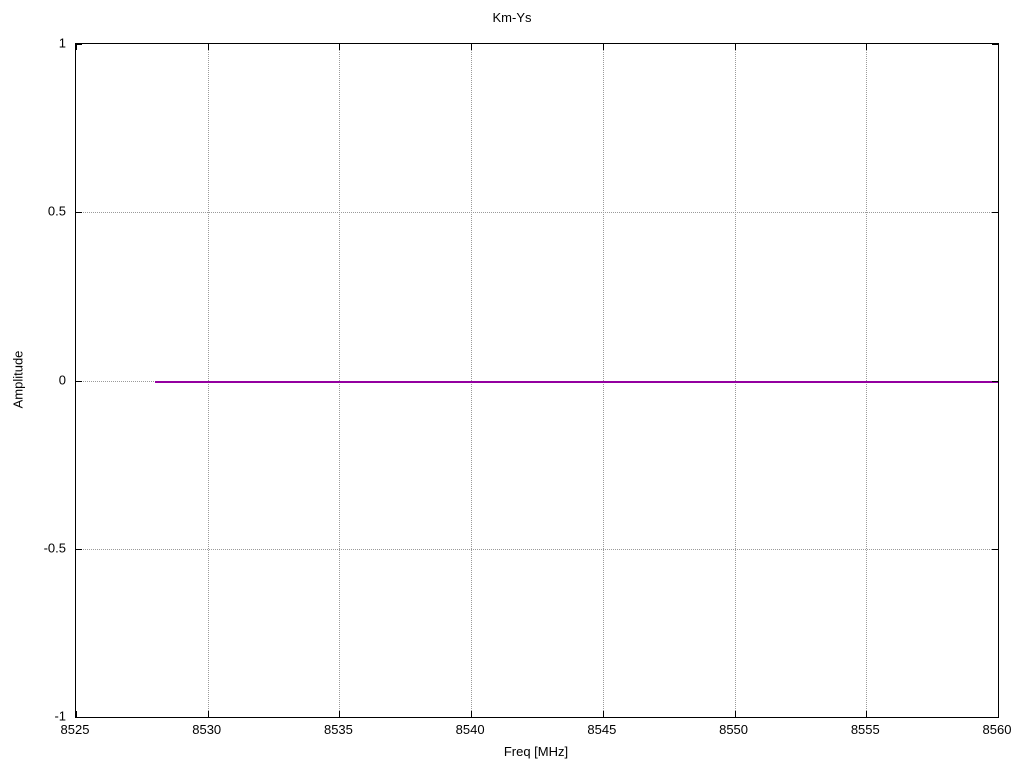  Describe the element at coordinates (18, 379) in the screenshot. I see `y-axis-label: Amplitude` at that location.